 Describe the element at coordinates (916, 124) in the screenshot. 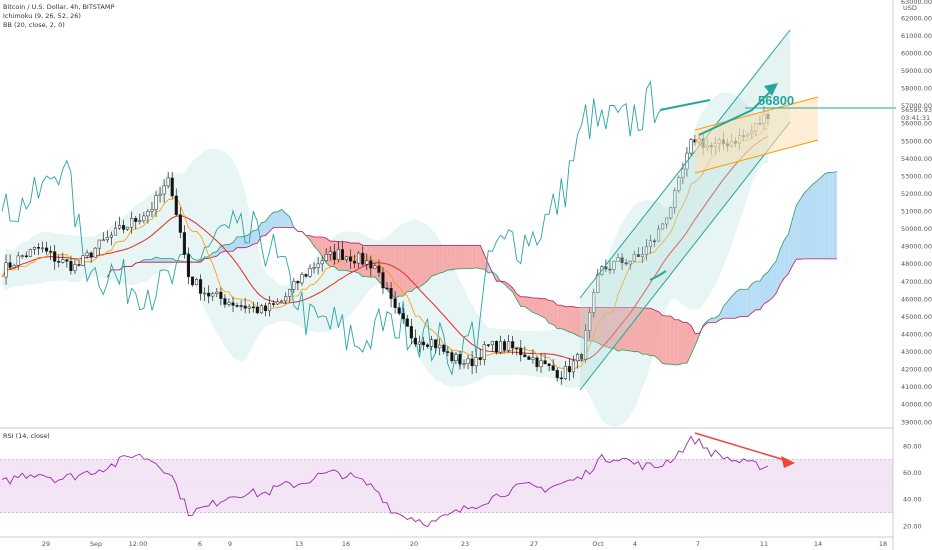

I see `price-tick-label: 56000.00` at that location.